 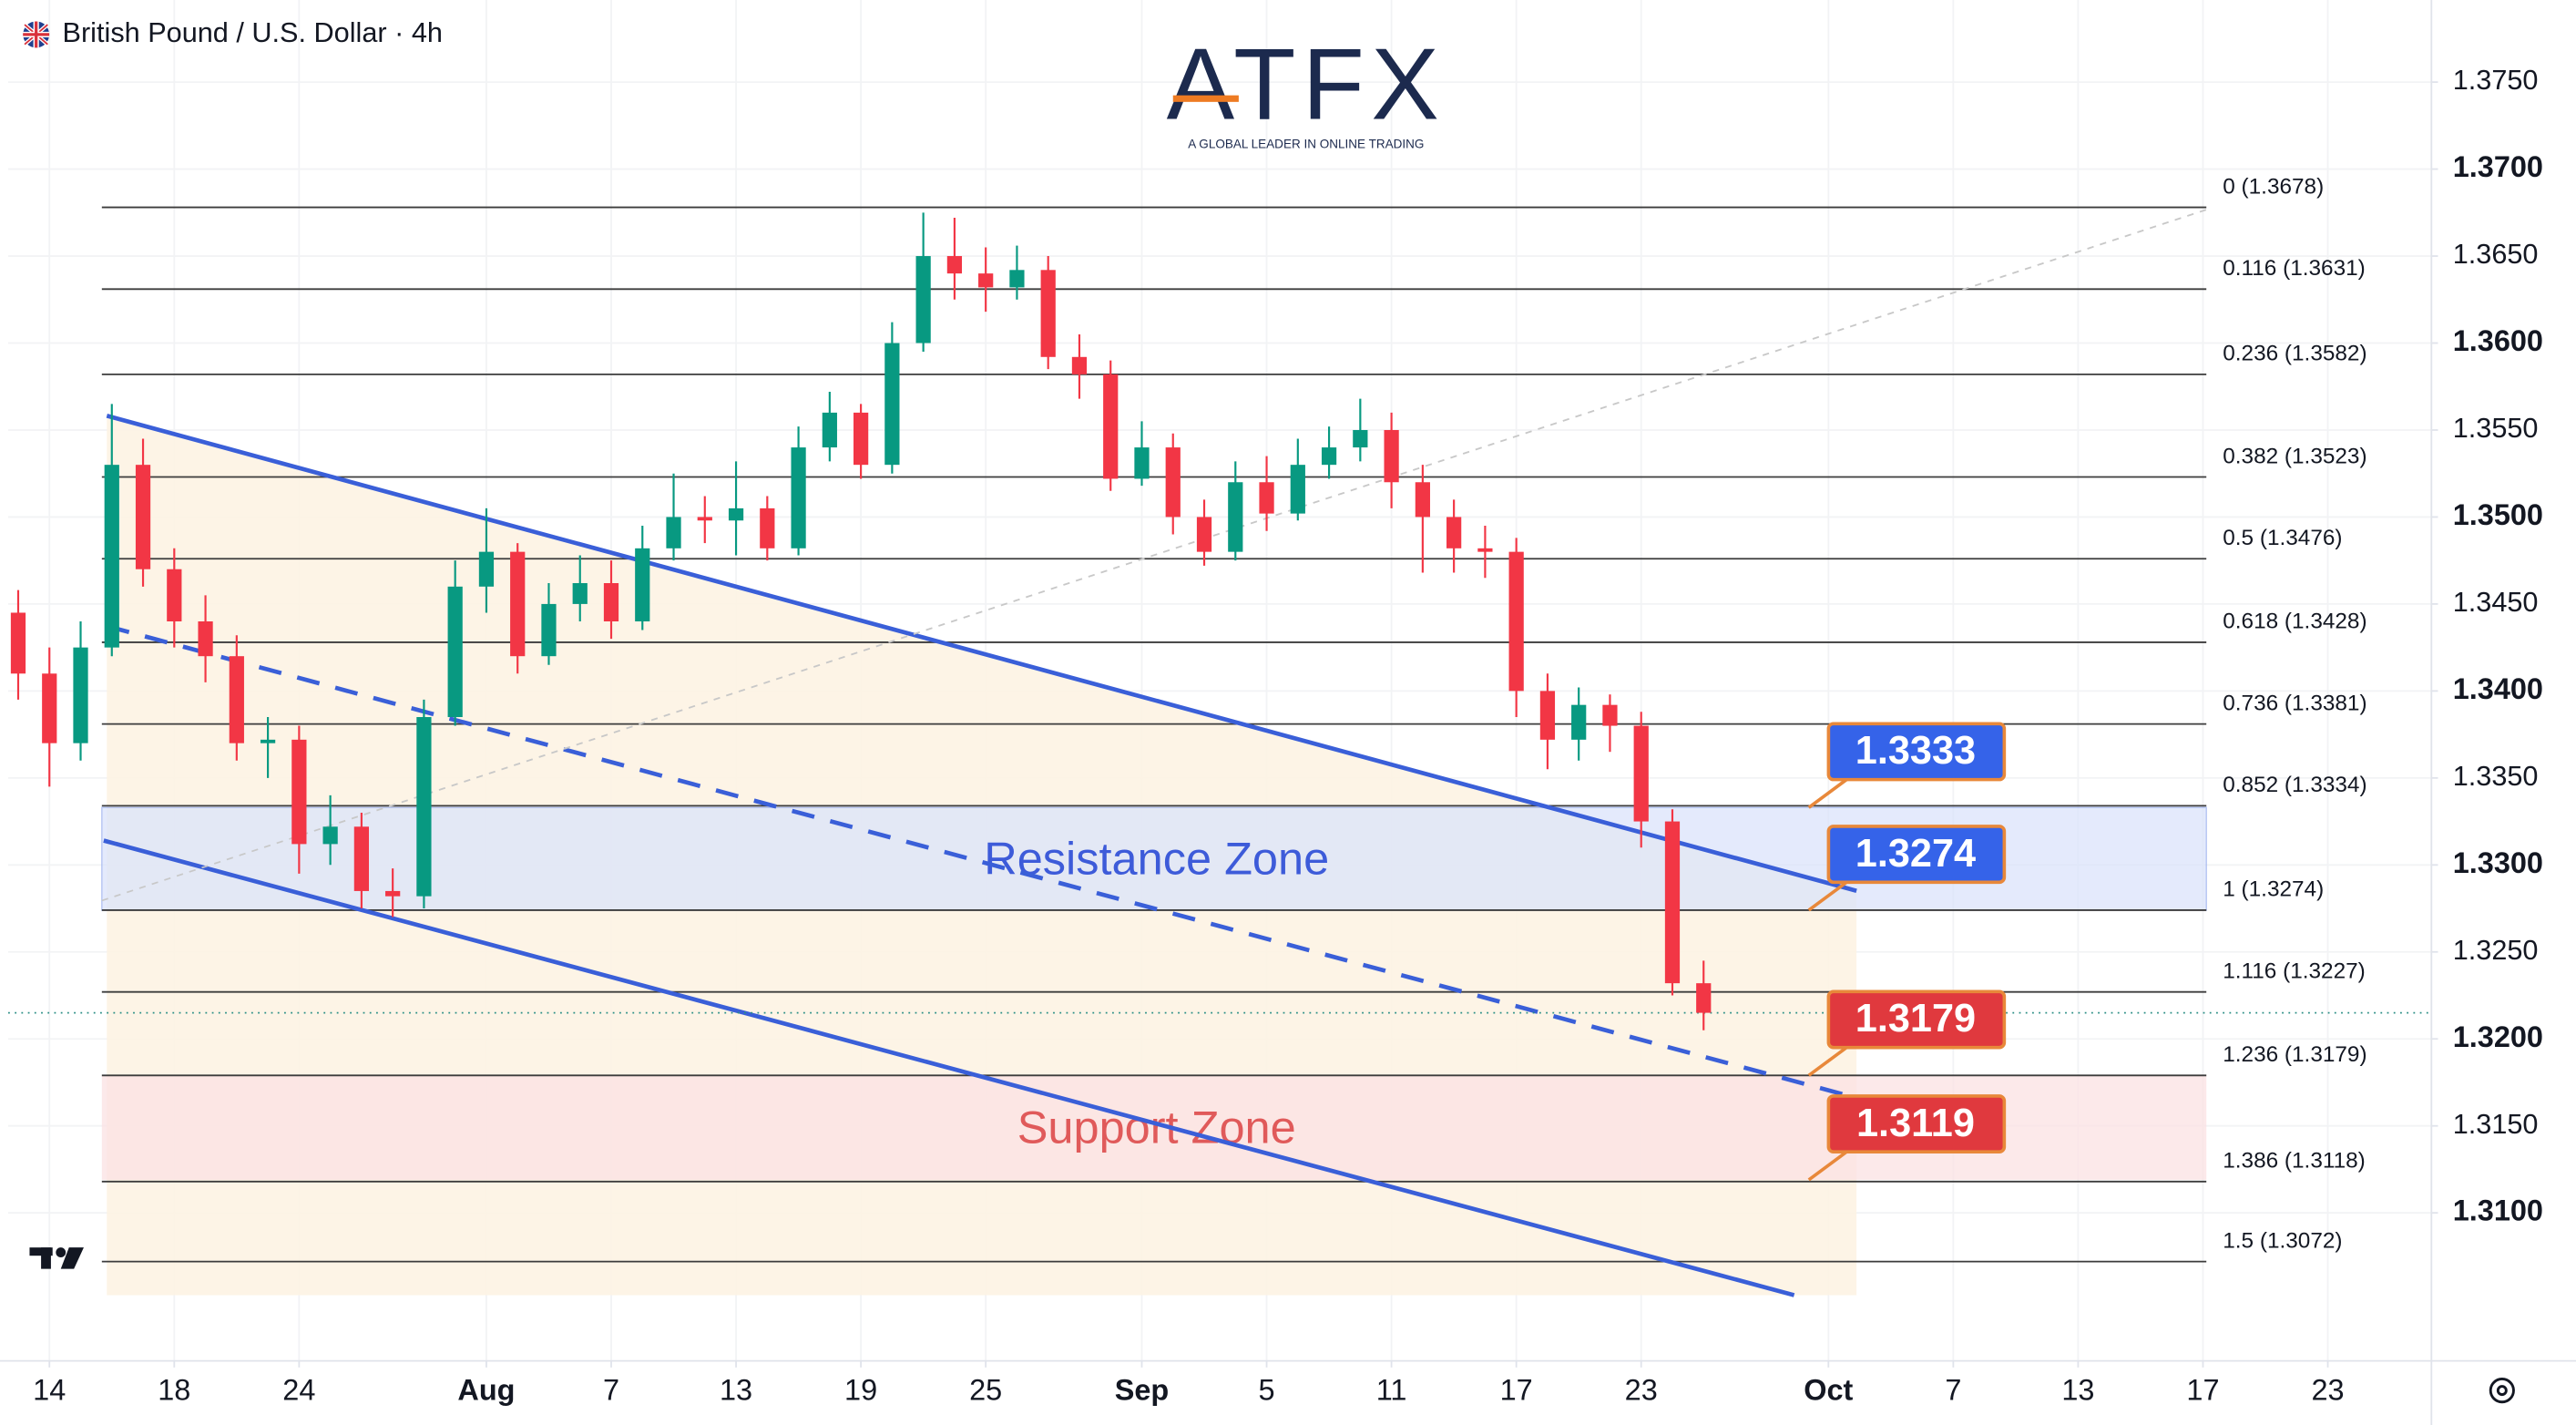 What do you see at coordinates (2498, 340) in the screenshot?
I see `y-tick-label: 1.3600` at bounding box center [2498, 340].